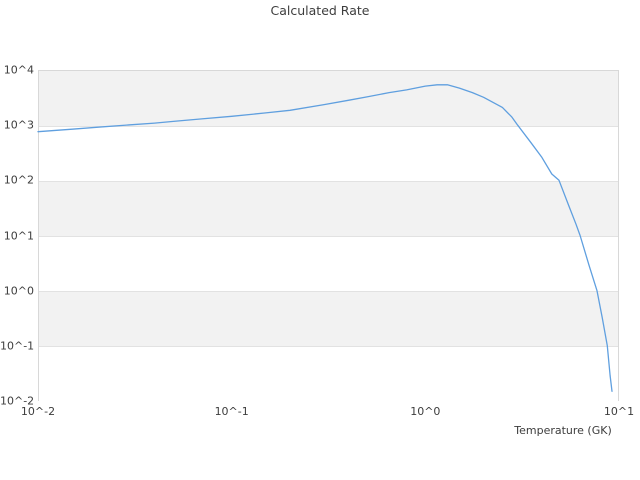 This screenshot has height=480, width=640. I want to click on y-tick-label: 10^-2, so click(17, 401).